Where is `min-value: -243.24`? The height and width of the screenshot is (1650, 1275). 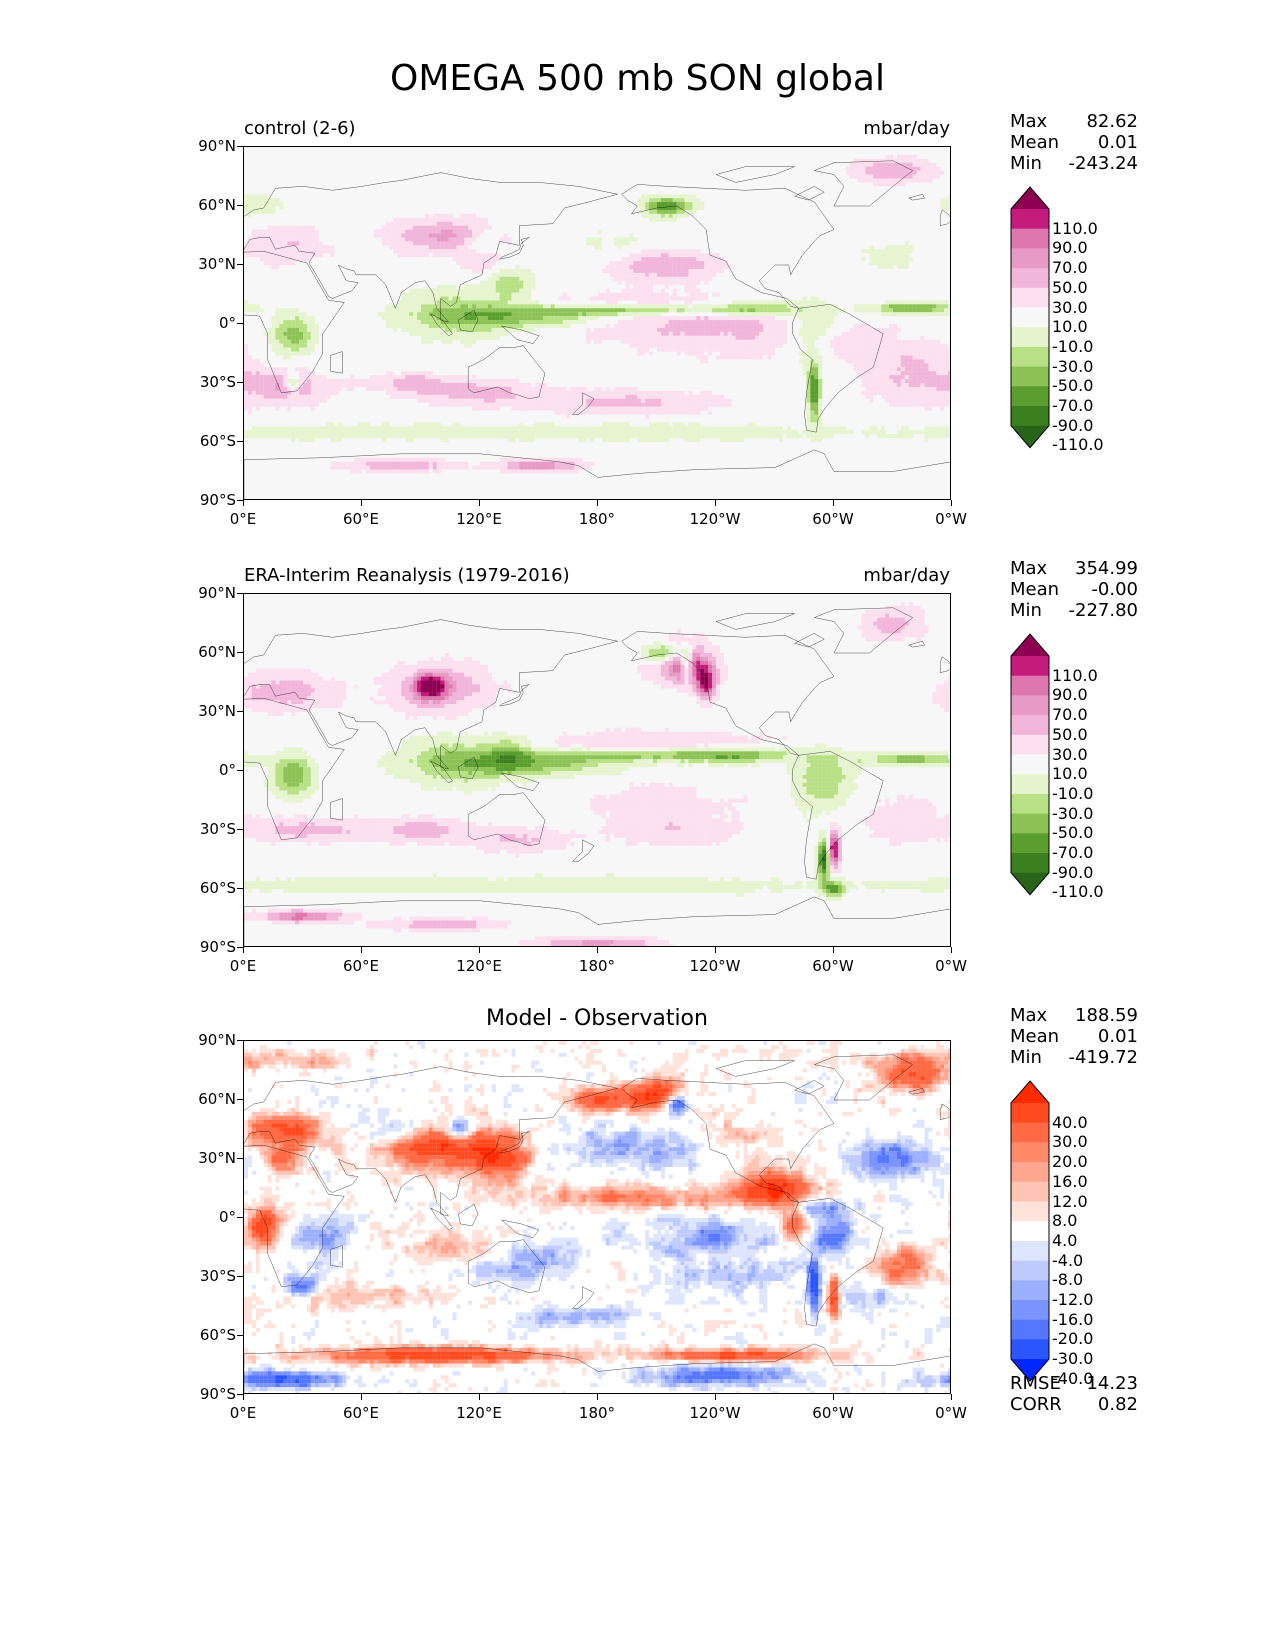 min-value: -243.24 is located at coordinates (1103, 163).